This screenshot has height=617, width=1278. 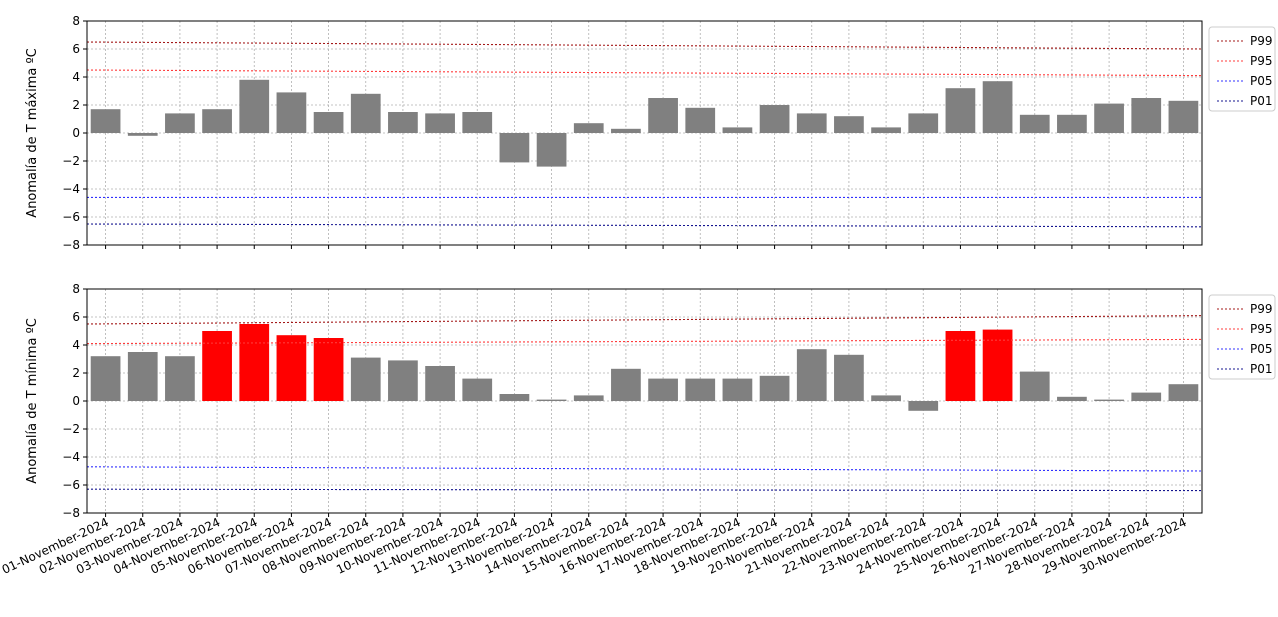 I want to click on y-axis-label: Anomalía de T máxima ºC, so click(x=32, y=132).